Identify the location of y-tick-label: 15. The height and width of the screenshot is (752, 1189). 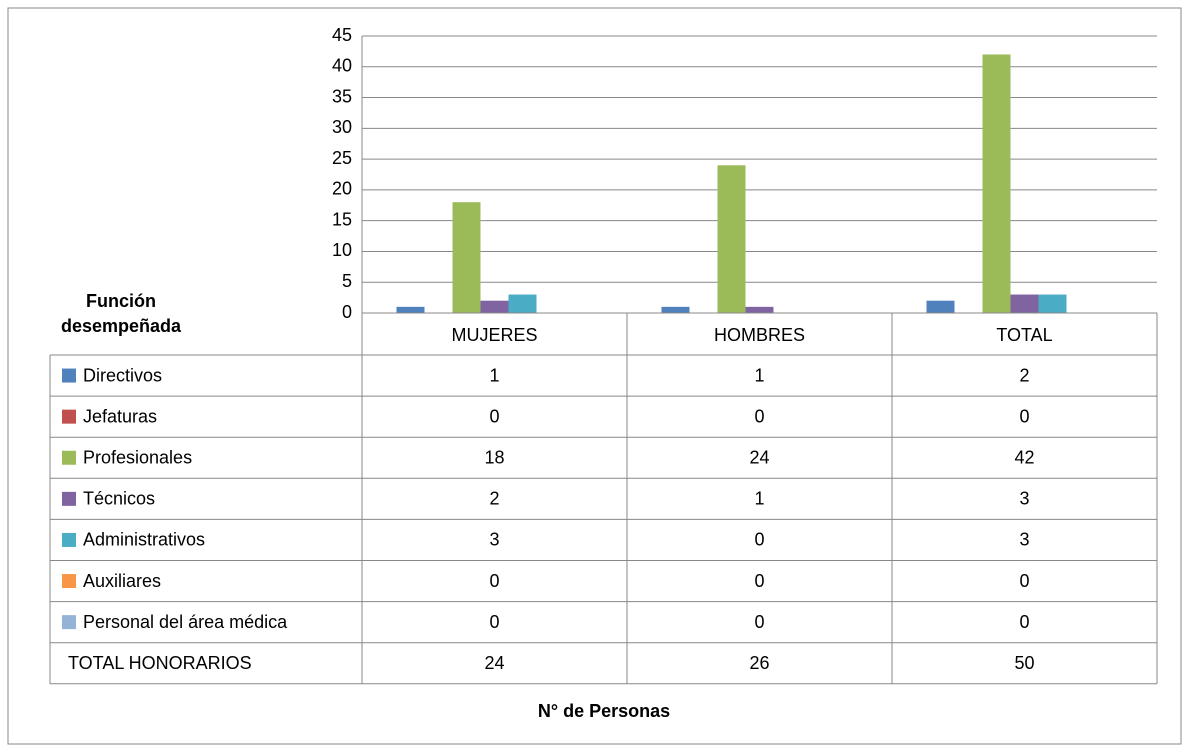
(342, 219).